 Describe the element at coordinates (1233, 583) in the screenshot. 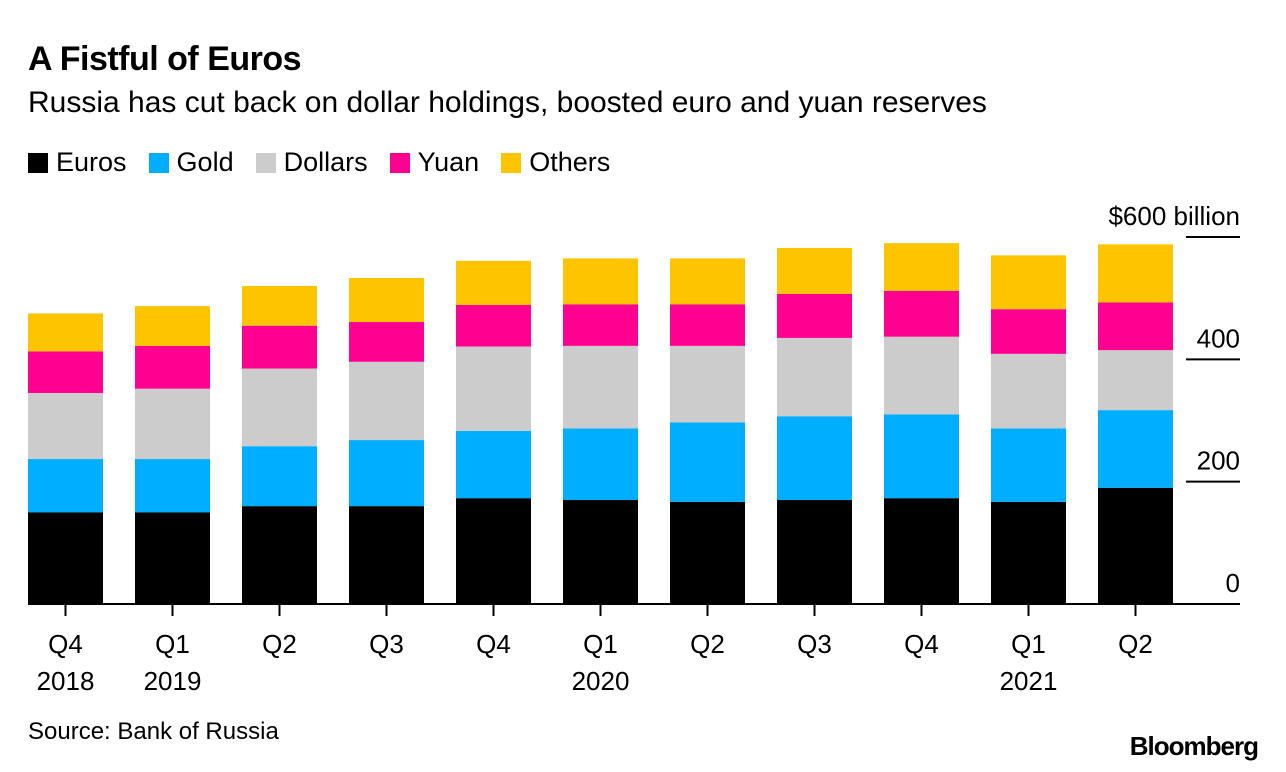

I see `y-tick-label-0: 0` at that location.